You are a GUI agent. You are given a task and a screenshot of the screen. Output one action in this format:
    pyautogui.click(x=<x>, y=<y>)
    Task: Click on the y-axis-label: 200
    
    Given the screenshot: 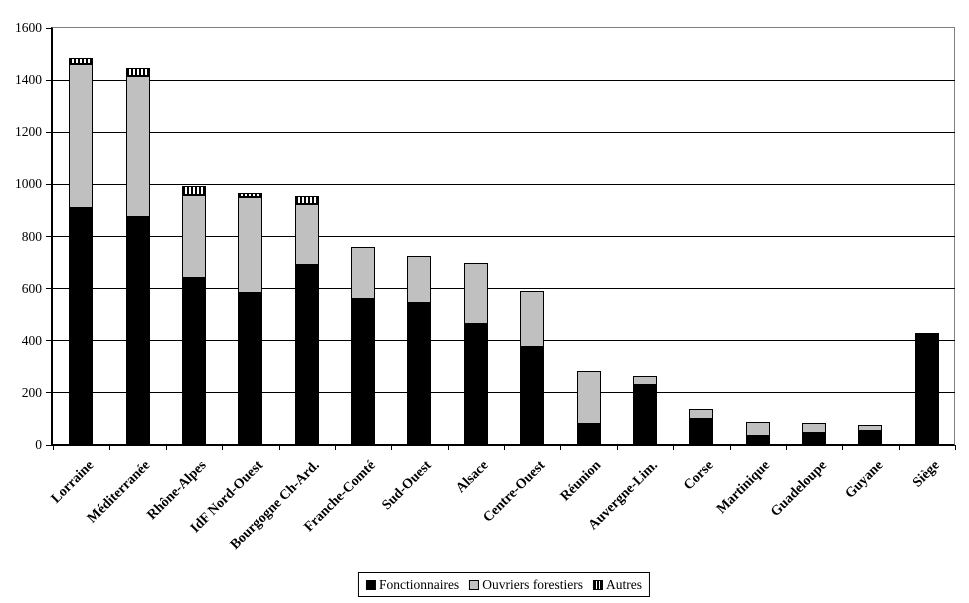 What is the action you would take?
    pyautogui.click(x=31, y=392)
    